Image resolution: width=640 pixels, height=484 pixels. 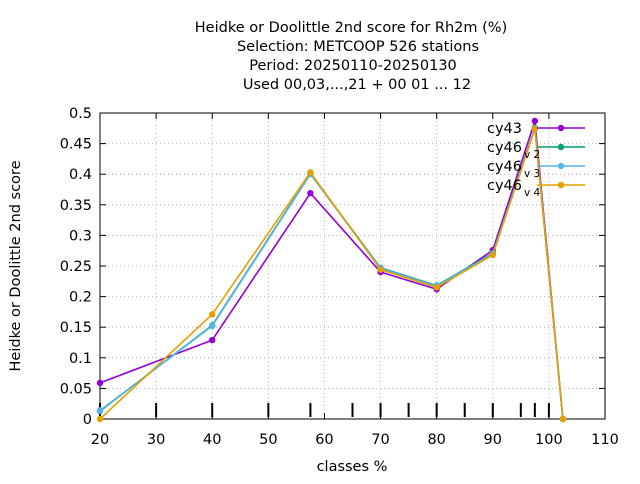 What do you see at coordinates (80, 114) in the screenshot?
I see `y-tick-label: 0.5` at bounding box center [80, 114].